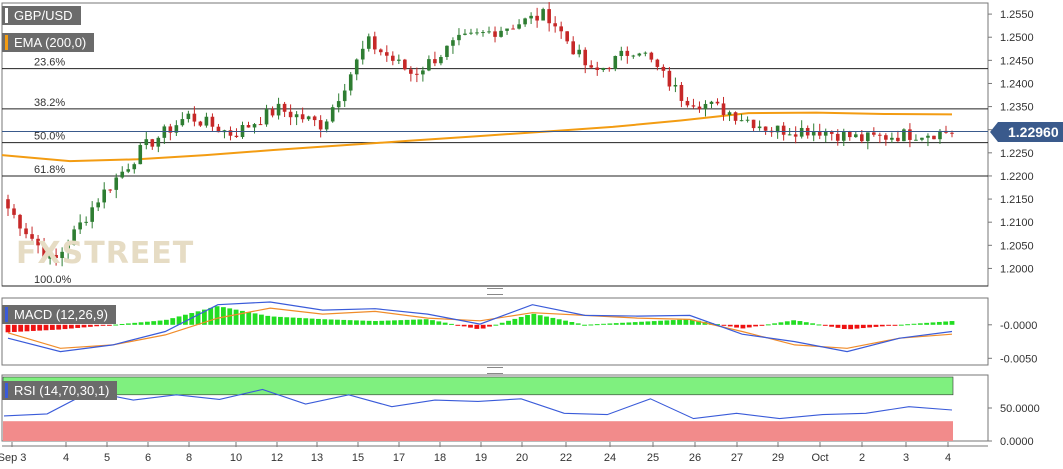  I want to click on pane-resize-handle-rsi, so click(495, 370).